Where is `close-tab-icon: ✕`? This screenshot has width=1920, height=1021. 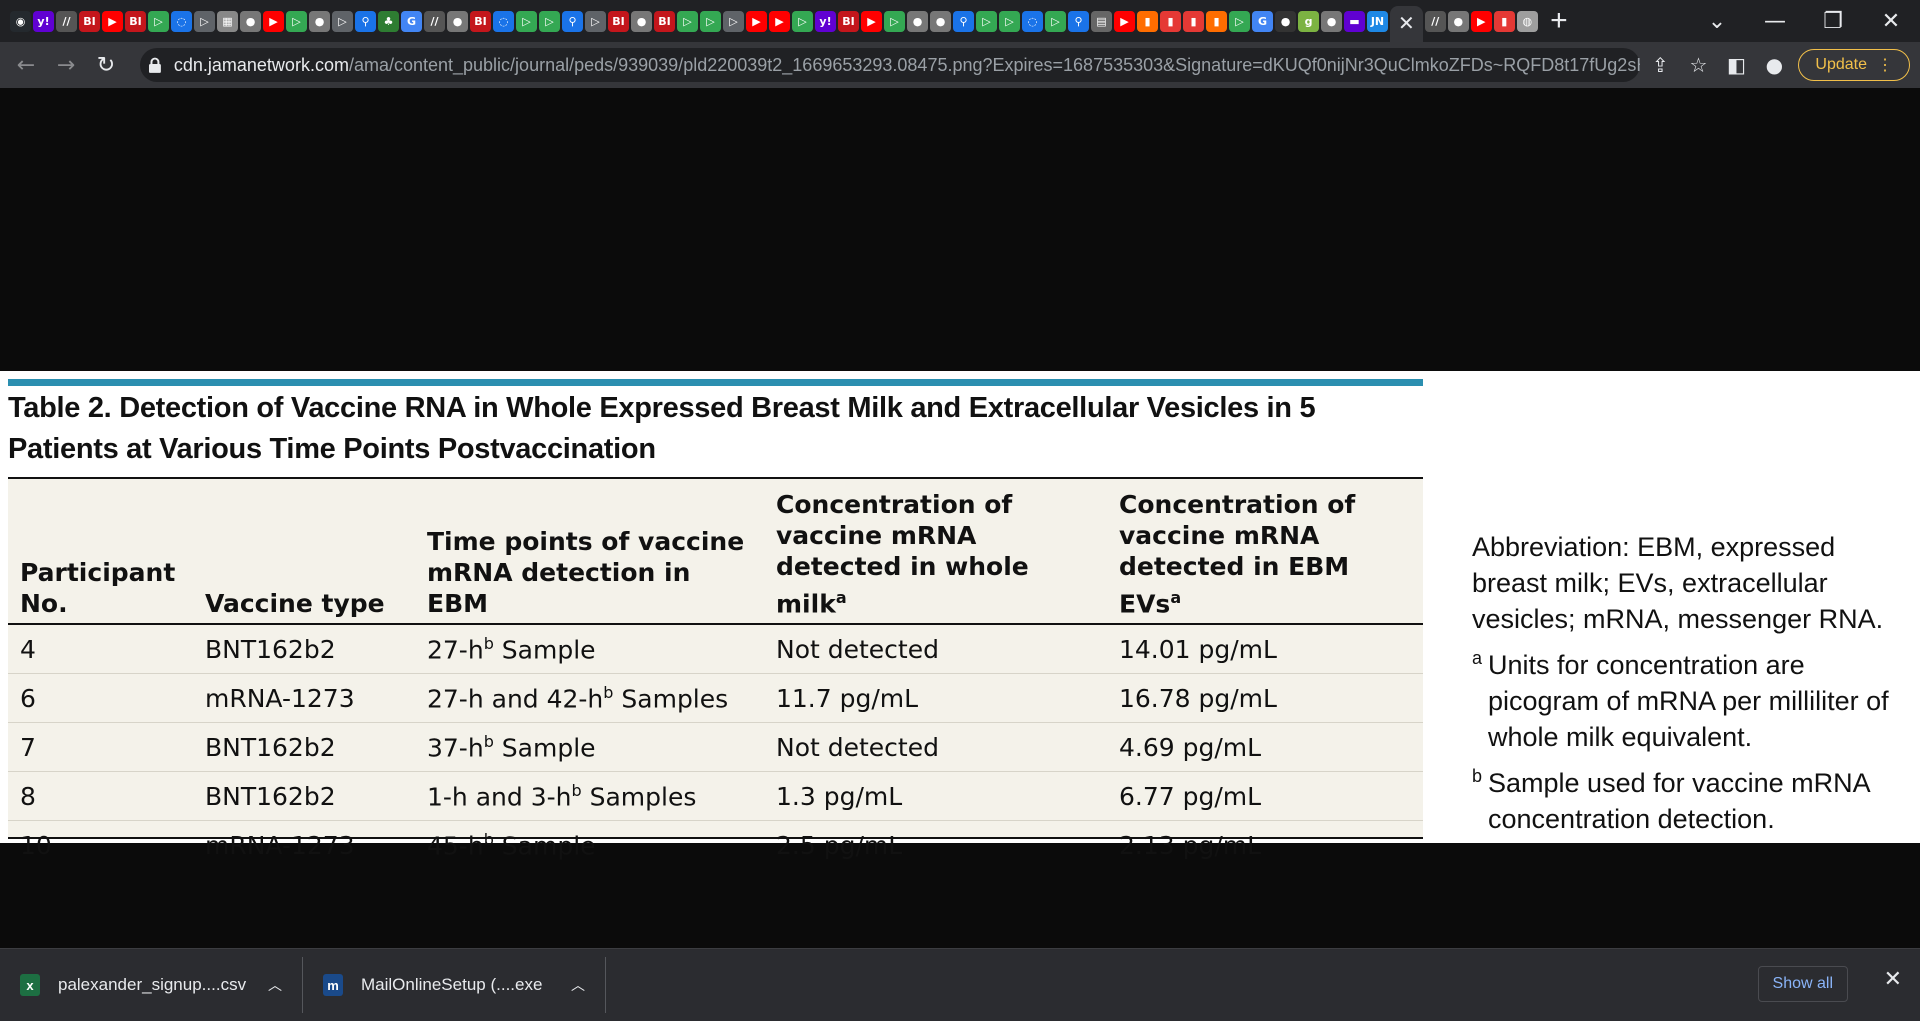
close-tab-icon: ✕ is located at coordinates (1406, 24).